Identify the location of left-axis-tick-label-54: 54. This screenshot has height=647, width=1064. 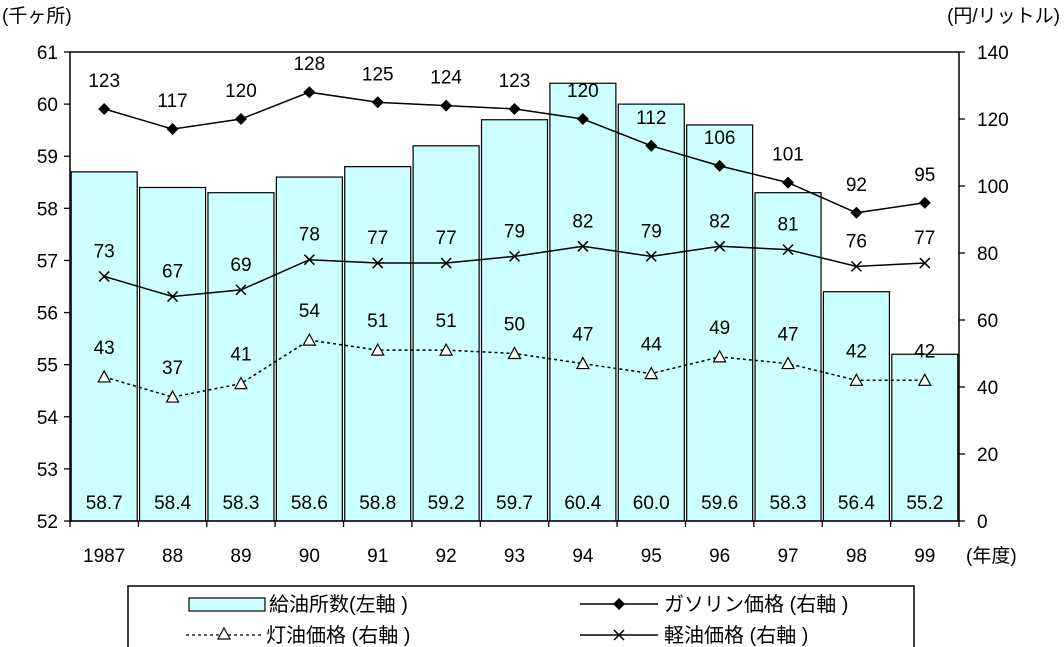
(48, 418).